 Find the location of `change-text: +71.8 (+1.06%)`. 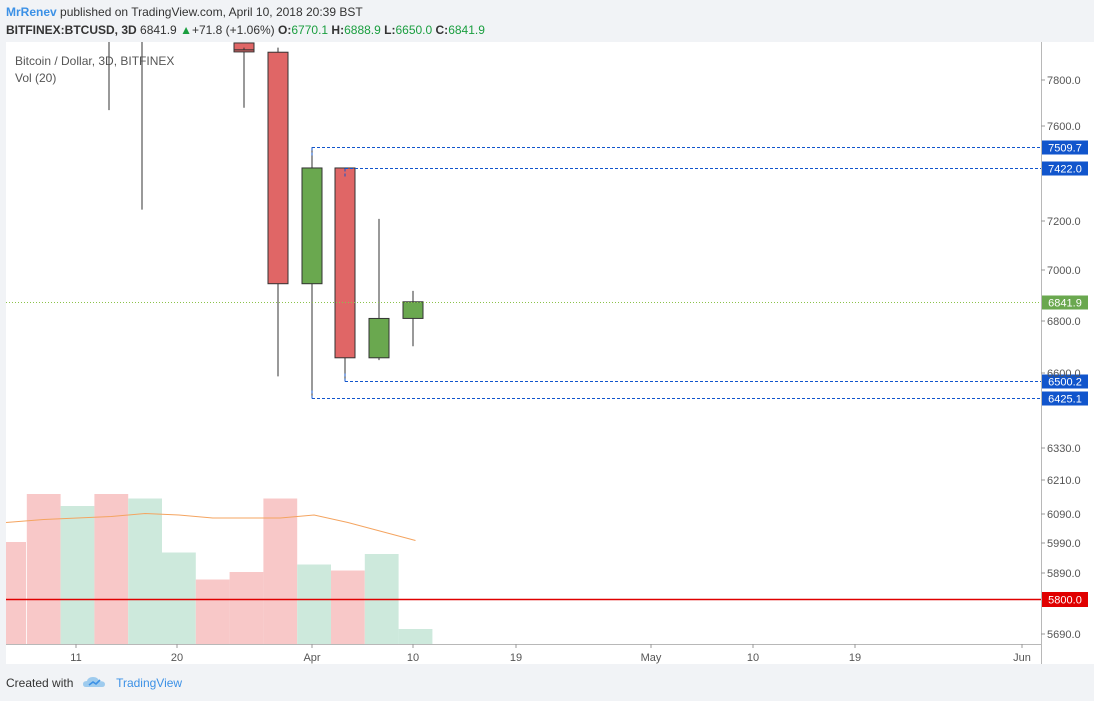

change-text: +71.8 (+1.06%) is located at coordinates (233, 30).